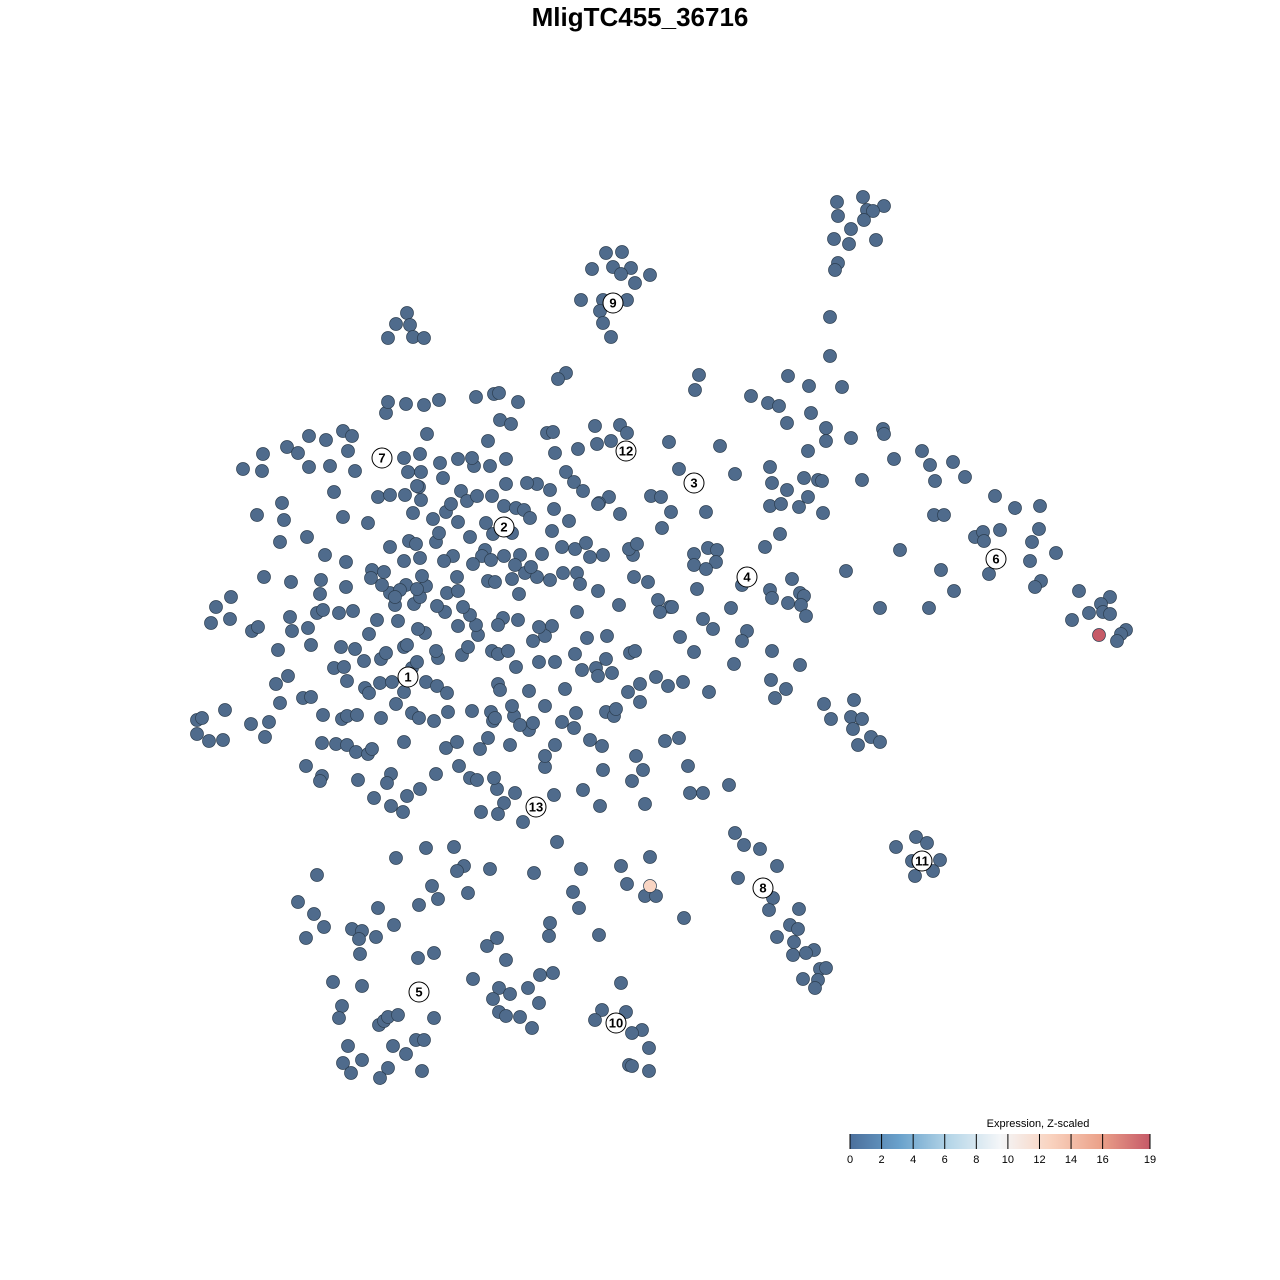 Image resolution: width=1280 pixels, height=1280 pixels. What do you see at coordinates (536, 807) in the screenshot?
I see `cluster-label-13: 13` at bounding box center [536, 807].